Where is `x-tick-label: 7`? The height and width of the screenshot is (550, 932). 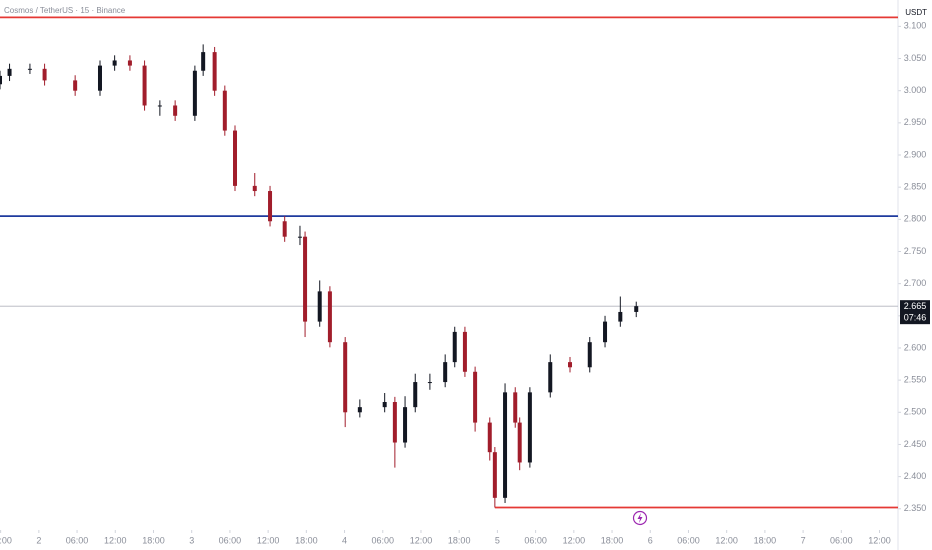 x-tick-label: 7 is located at coordinates (803, 540).